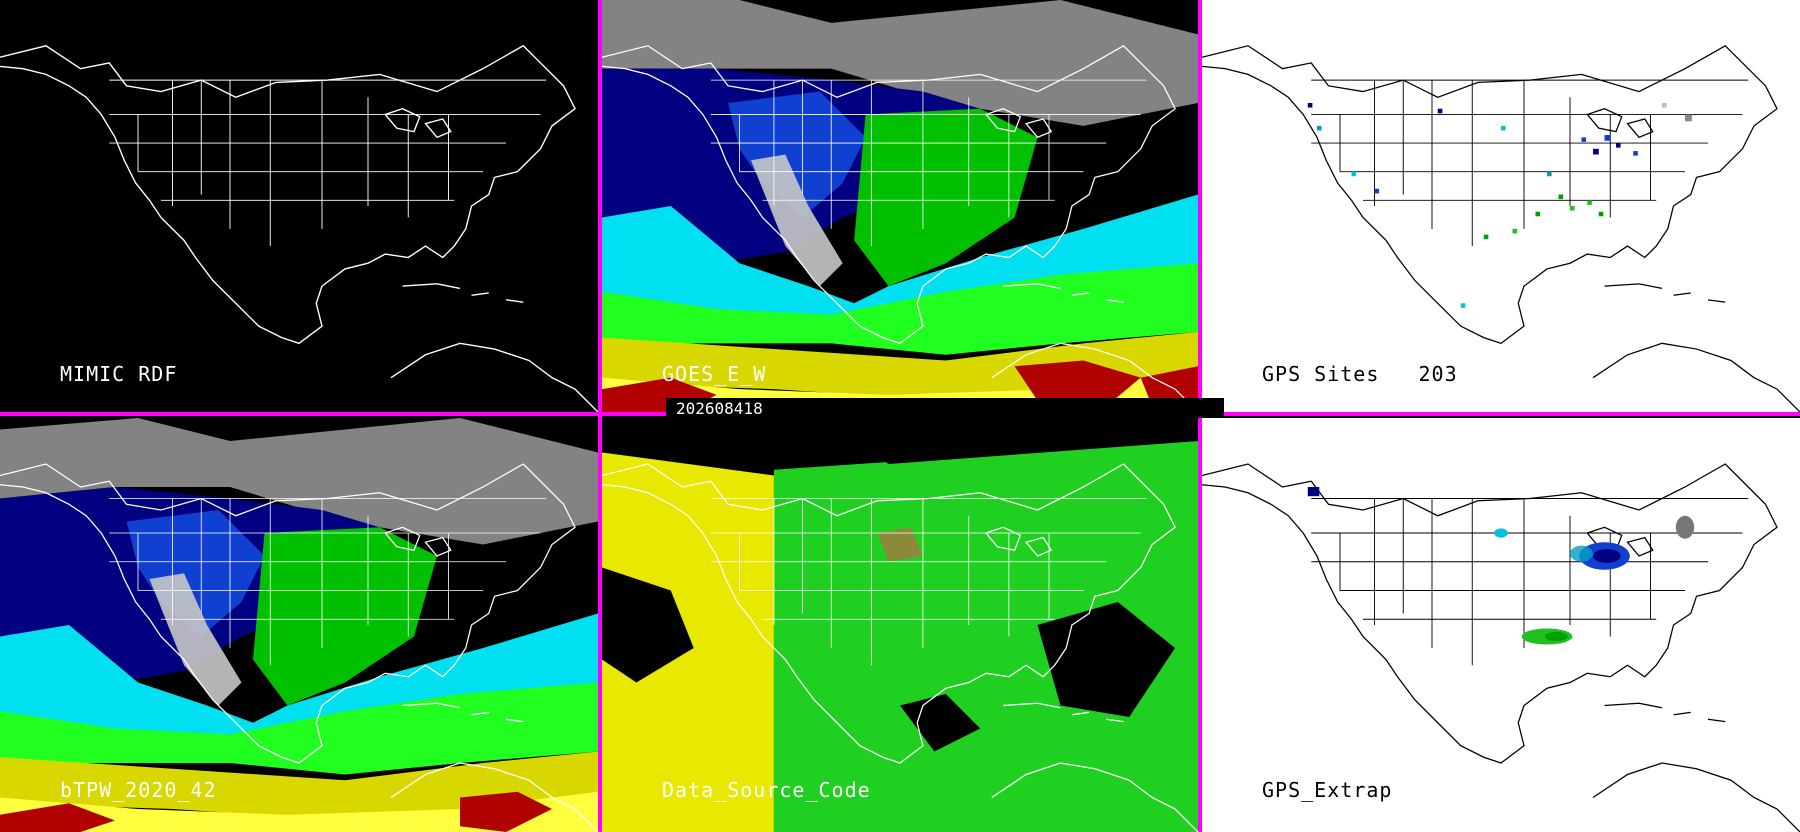  What do you see at coordinates (1327, 790) in the screenshot?
I see `panel-label: GPS_Extrap` at bounding box center [1327, 790].